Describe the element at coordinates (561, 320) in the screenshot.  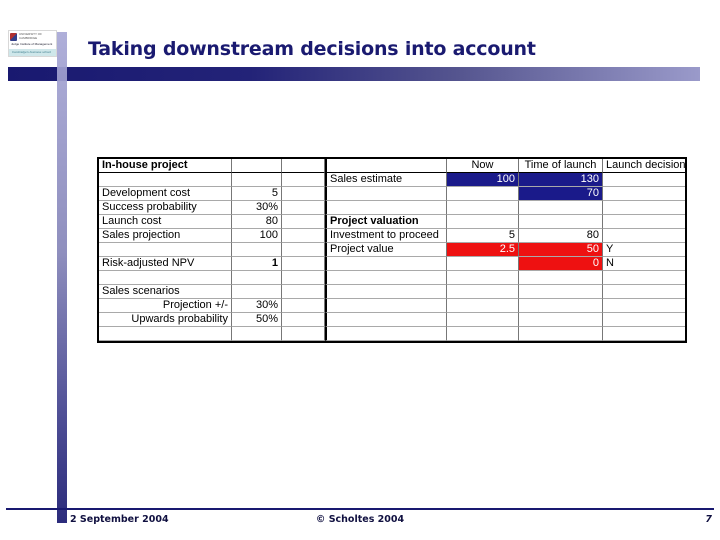
I see `cell-r12c6` at that location.